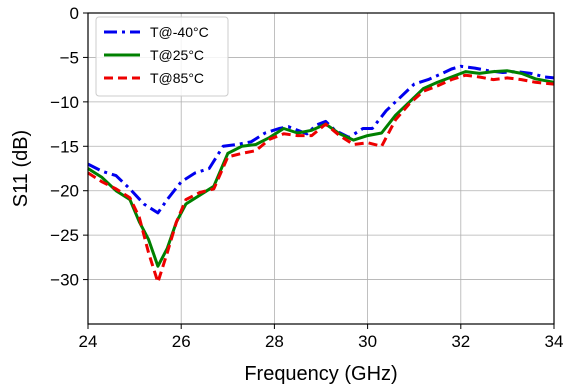 The image size is (568, 387). What do you see at coordinates (274, 341) in the screenshot?
I see `x-tick-label: 28` at bounding box center [274, 341].